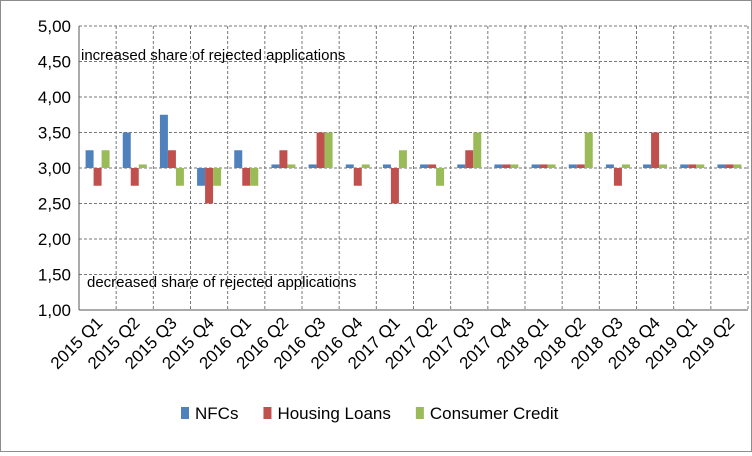  What do you see at coordinates (54, 62) in the screenshot?
I see `y-tick-label: 4,50` at bounding box center [54, 62].